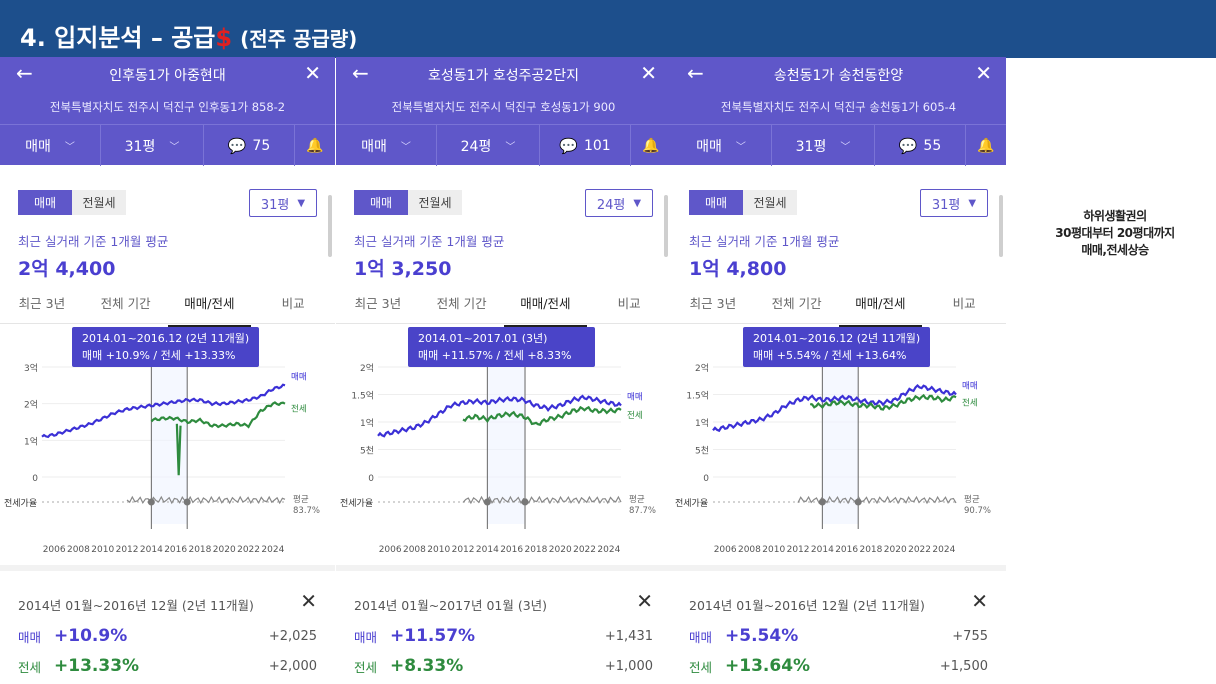  What do you see at coordinates (67, 269) in the screenshot?
I see `recent-price: 2억 4,400` at bounding box center [67, 269].